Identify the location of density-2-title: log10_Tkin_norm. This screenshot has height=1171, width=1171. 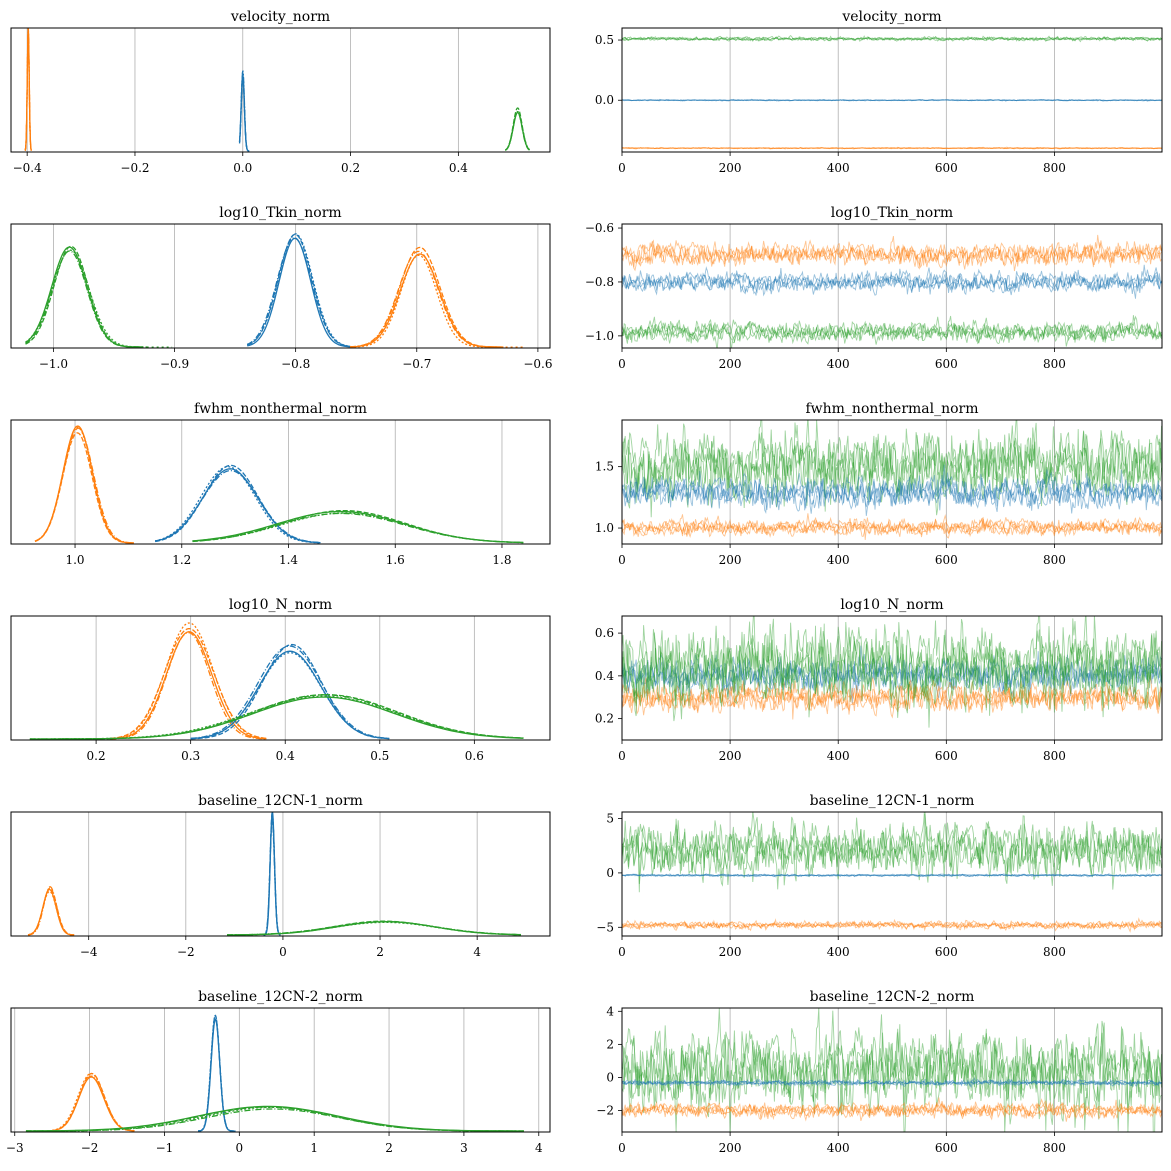
(280, 213).